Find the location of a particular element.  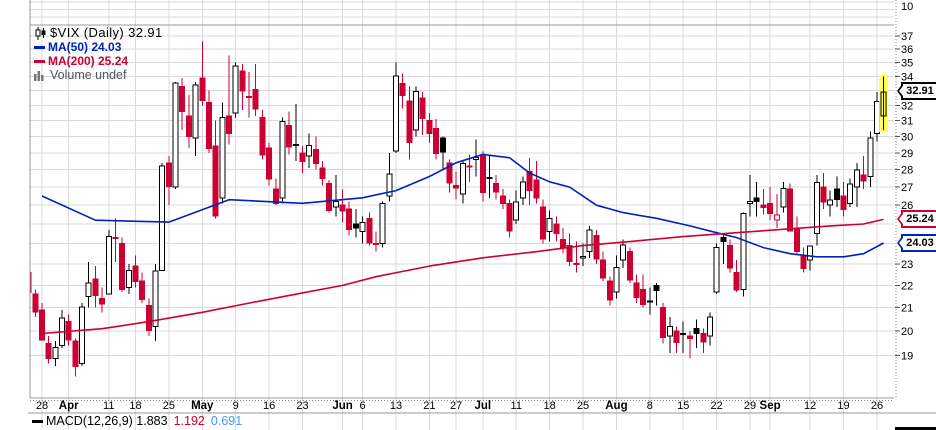

upper-pane-axis-label: 10 is located at coordinates (907, 7).